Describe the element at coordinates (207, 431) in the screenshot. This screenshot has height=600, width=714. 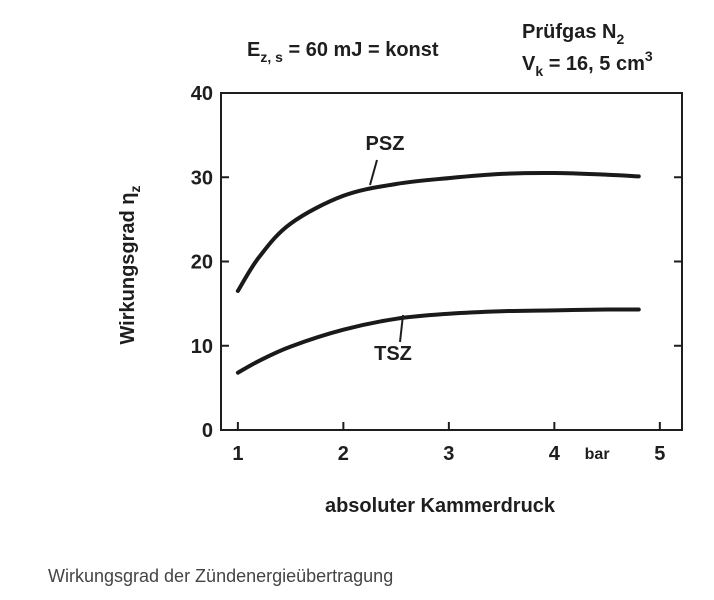
I see `y-tick-label: 0` at that location.